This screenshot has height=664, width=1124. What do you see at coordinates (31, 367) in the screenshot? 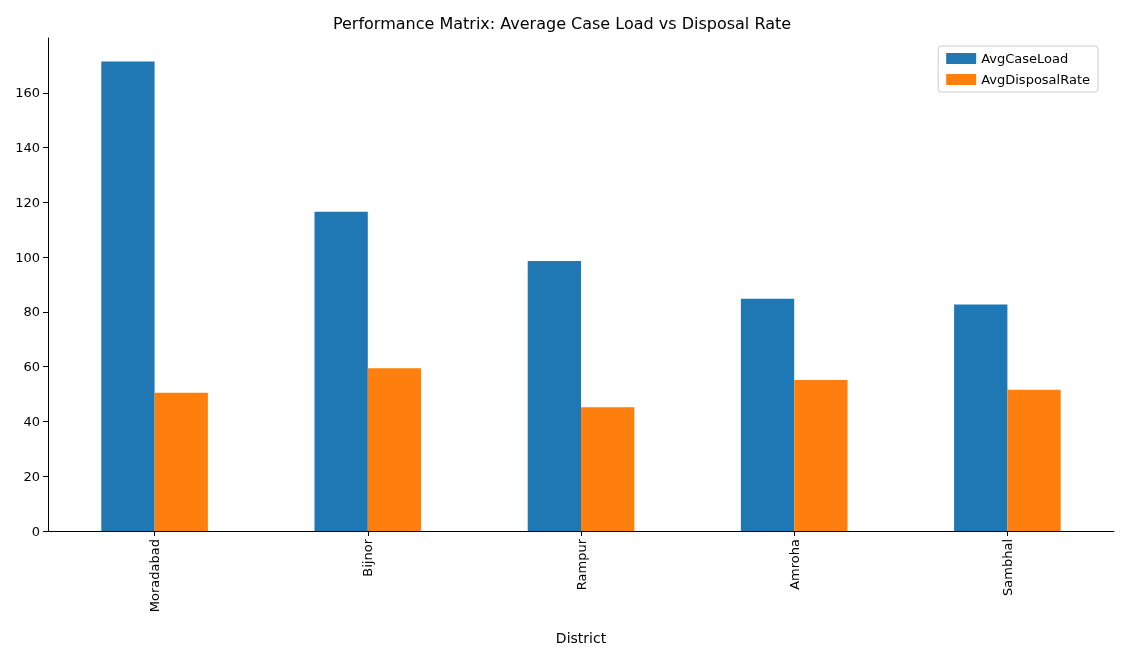
I see `y-tick-label: 60` at bounding box center [31, 367].